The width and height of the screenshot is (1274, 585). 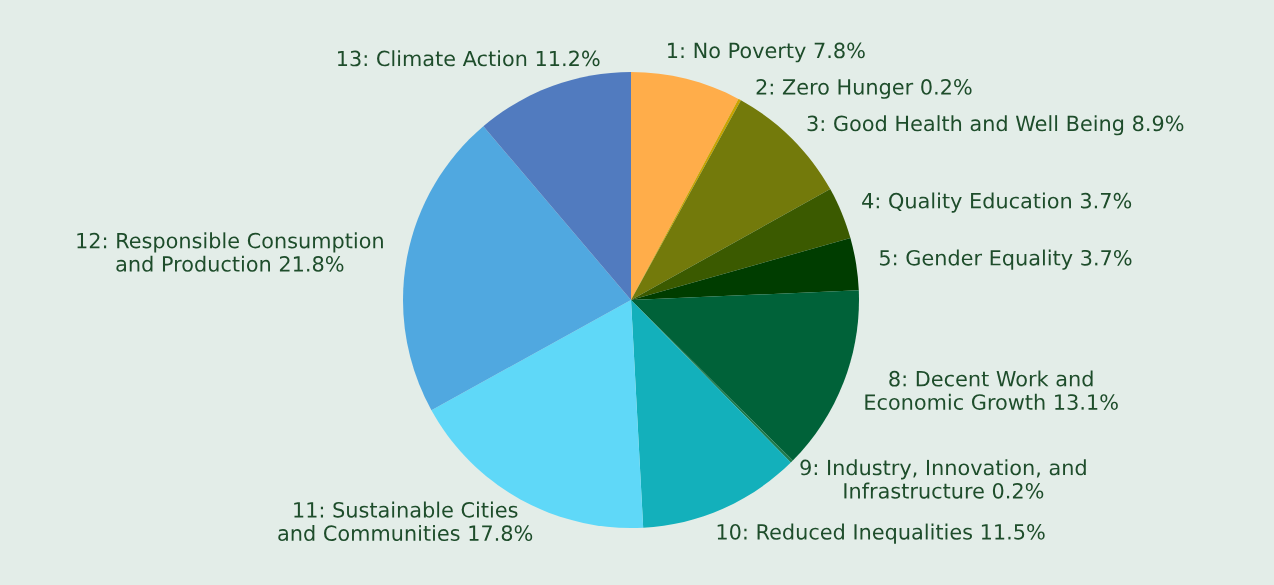 What do you see at coordinates (991, 390) in the screenshot?
I see `slice-label: 8: Decent Work and Economic Growth 13.1%` at bounding box center [991, 390].